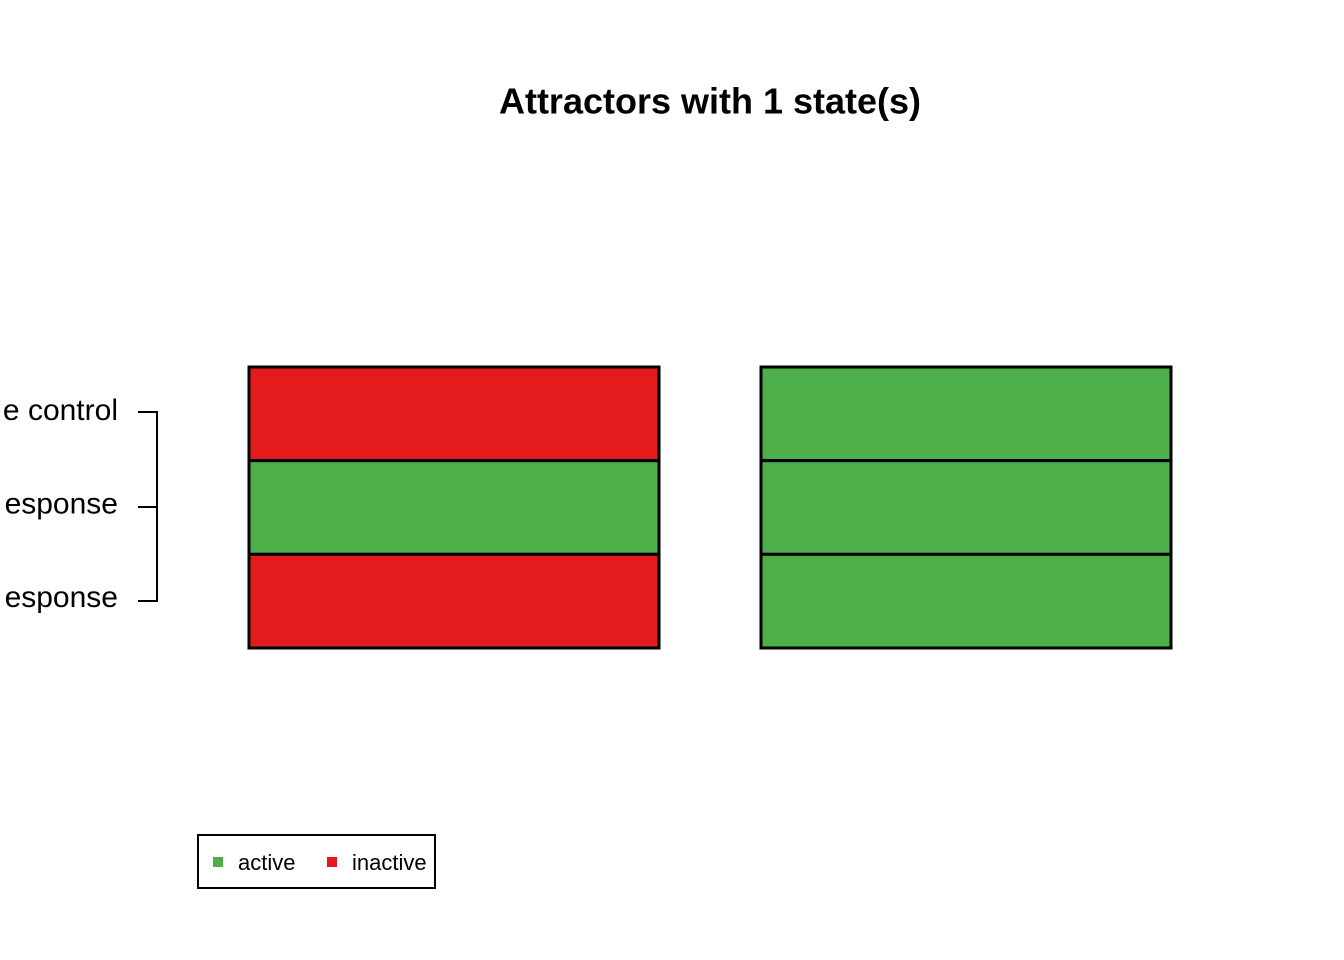 Image resolution: width=1344 pixels, height=960 pixels. I want to click on gene-label: e control, so click(60, 410).